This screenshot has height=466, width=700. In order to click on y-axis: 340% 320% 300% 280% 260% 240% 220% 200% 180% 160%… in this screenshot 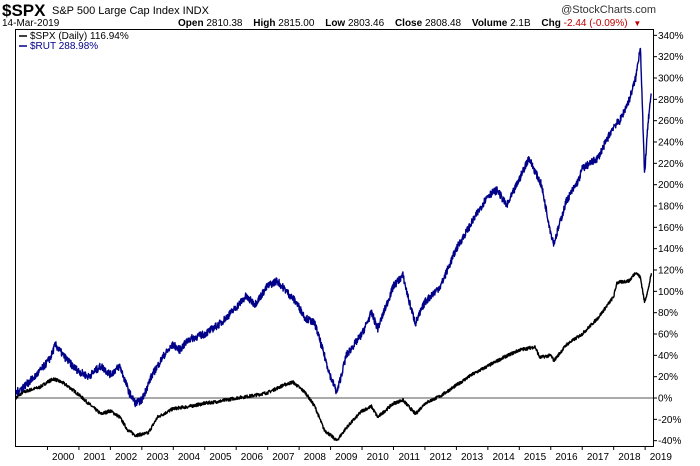, I will do `click(668, 239)`.